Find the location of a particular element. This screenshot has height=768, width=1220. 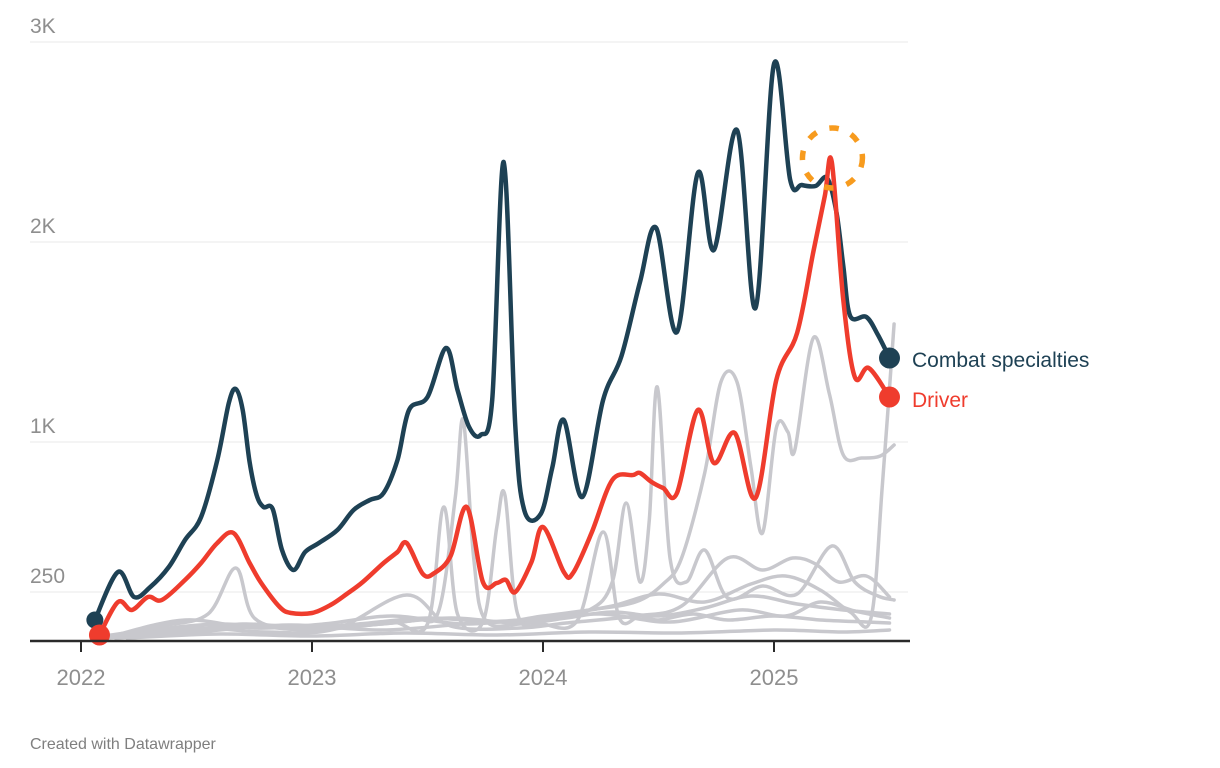

annotation-dashed-circle is located at coordinates (832, 158).